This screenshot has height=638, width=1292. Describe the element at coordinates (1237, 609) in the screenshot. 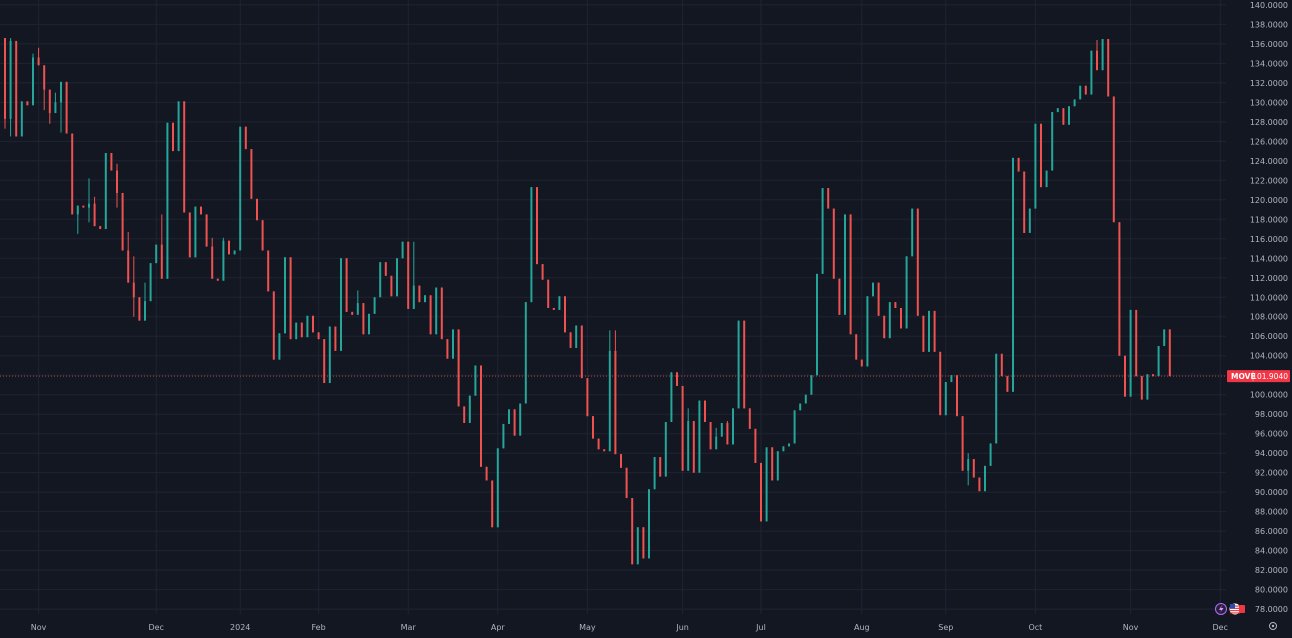

I see `us-flag-icon` at that location.